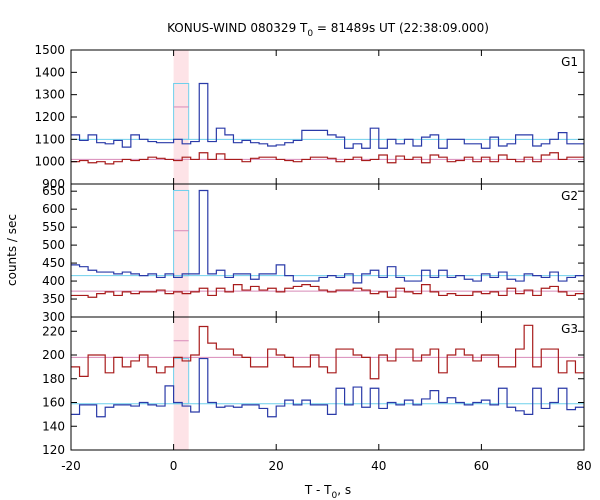 Image resolution: width=600 pixels, height=500 pixels. Describe the element at coordinates (53, 245) in the screenshot. I see `y-tick-label: 500` at that location.